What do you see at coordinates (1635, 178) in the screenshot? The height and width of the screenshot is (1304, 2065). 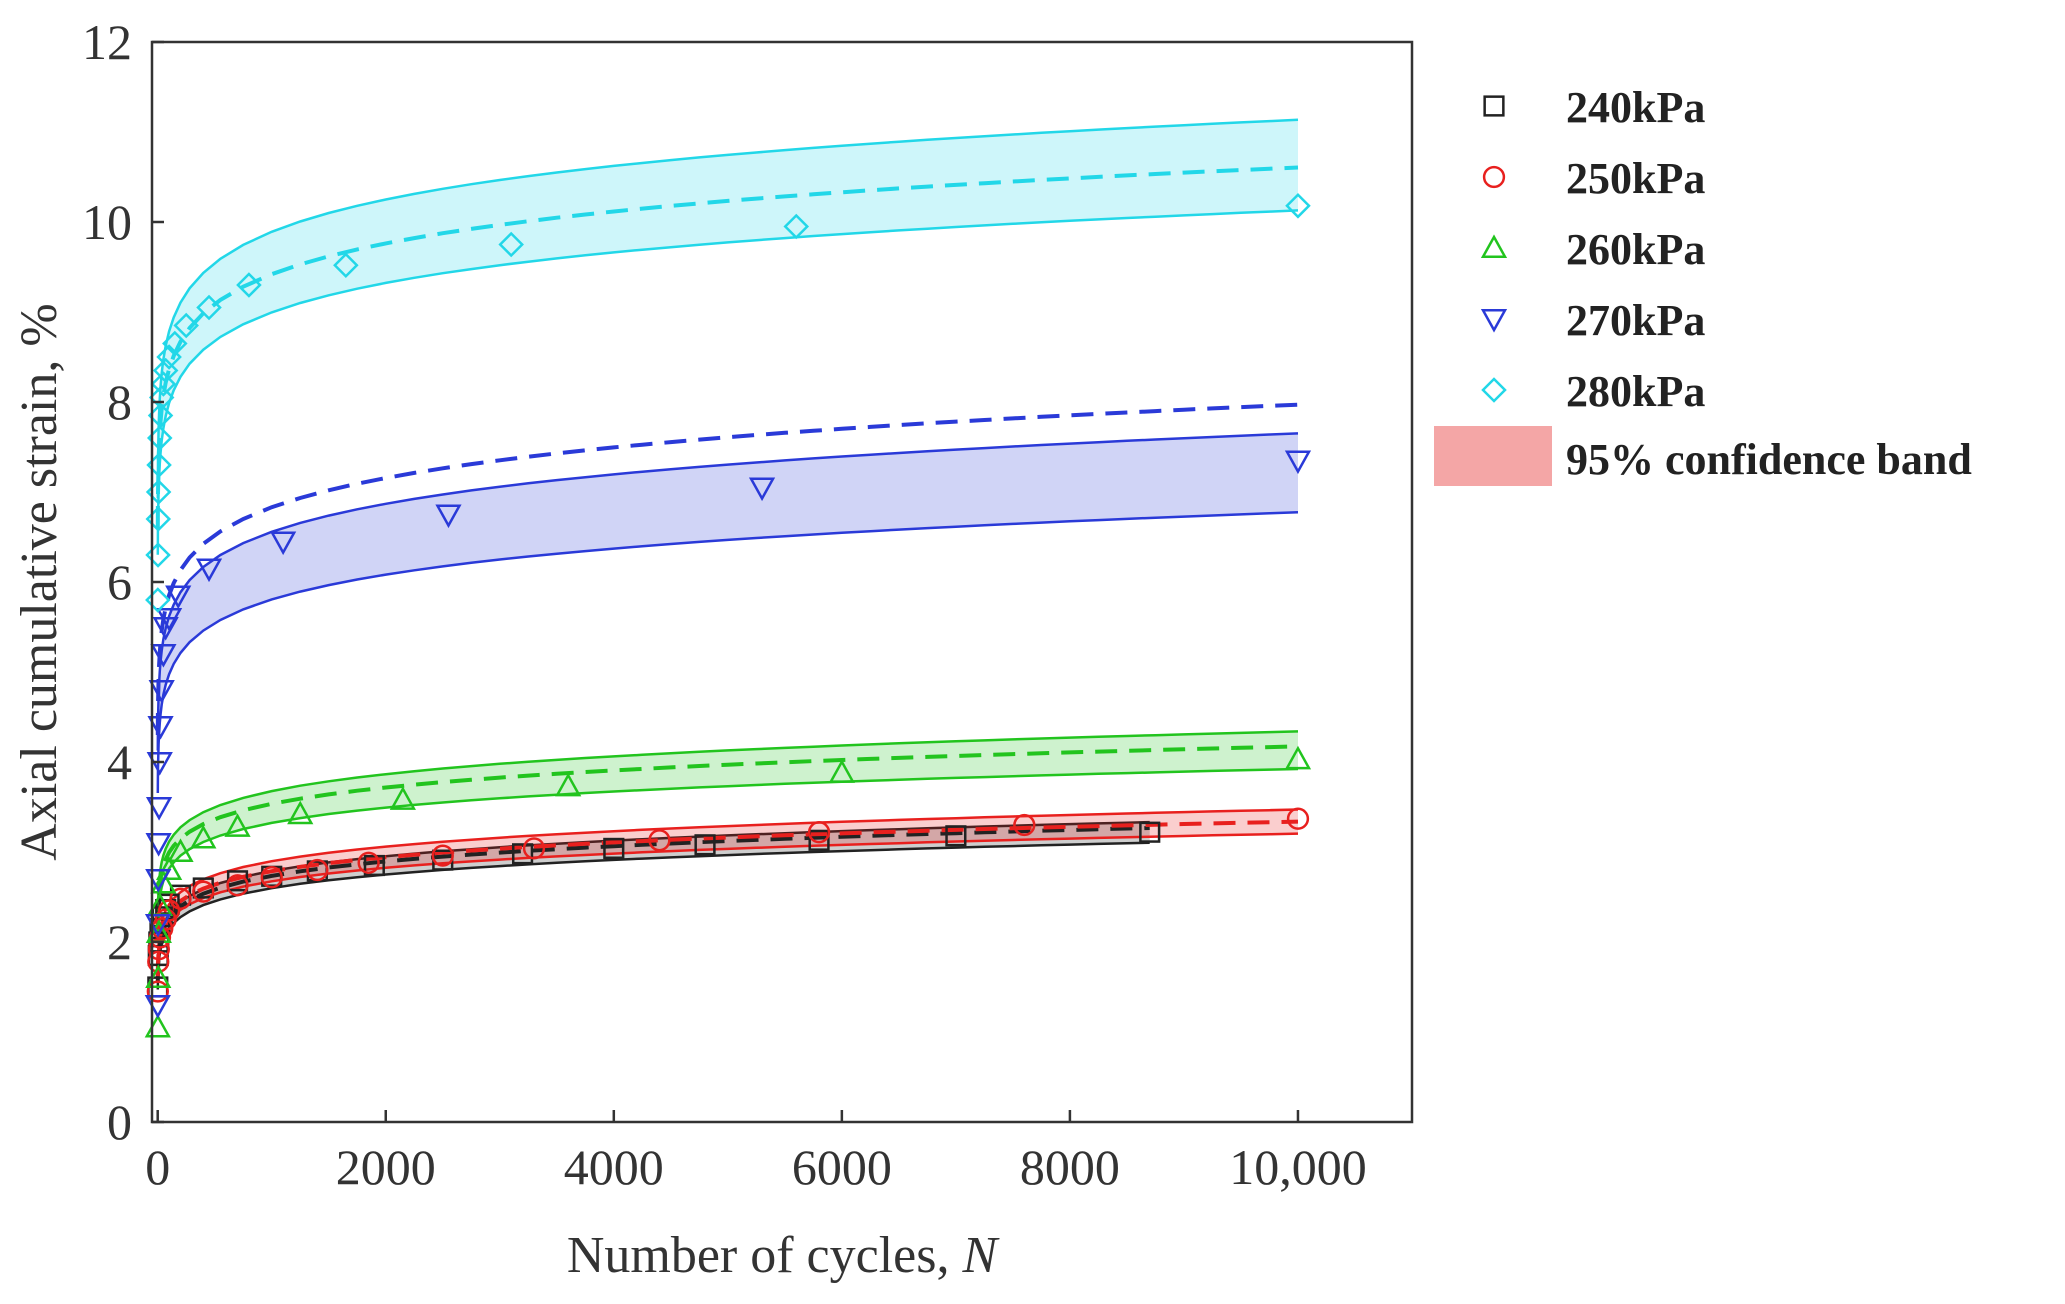 I see `legend-label: 250kPa` at bounding box center [1635, 178].